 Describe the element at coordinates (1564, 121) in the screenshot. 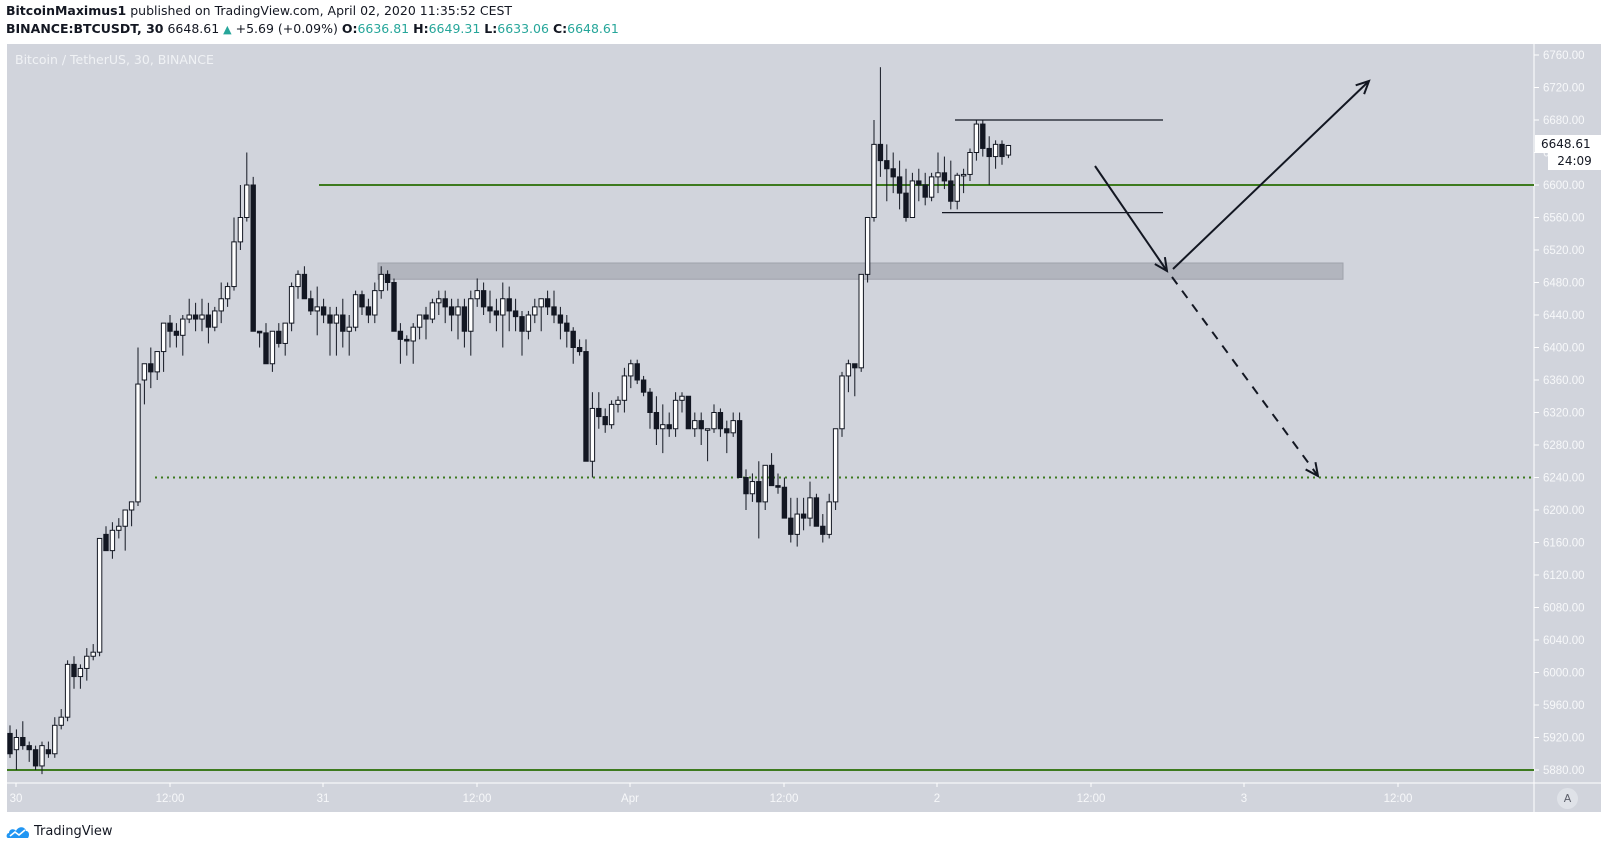

I see `price-tick-label: 6680.00` at that location.